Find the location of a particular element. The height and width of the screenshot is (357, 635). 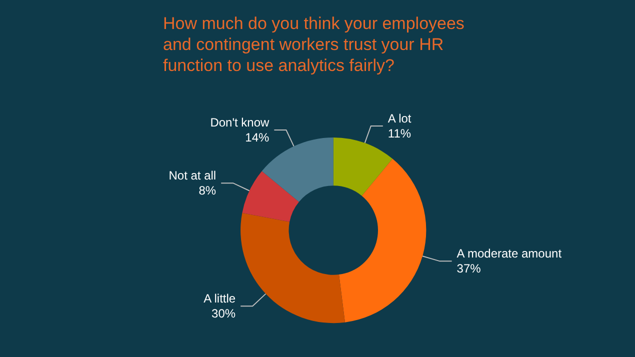

data-label: 30% is located at coordinates (224, 313).